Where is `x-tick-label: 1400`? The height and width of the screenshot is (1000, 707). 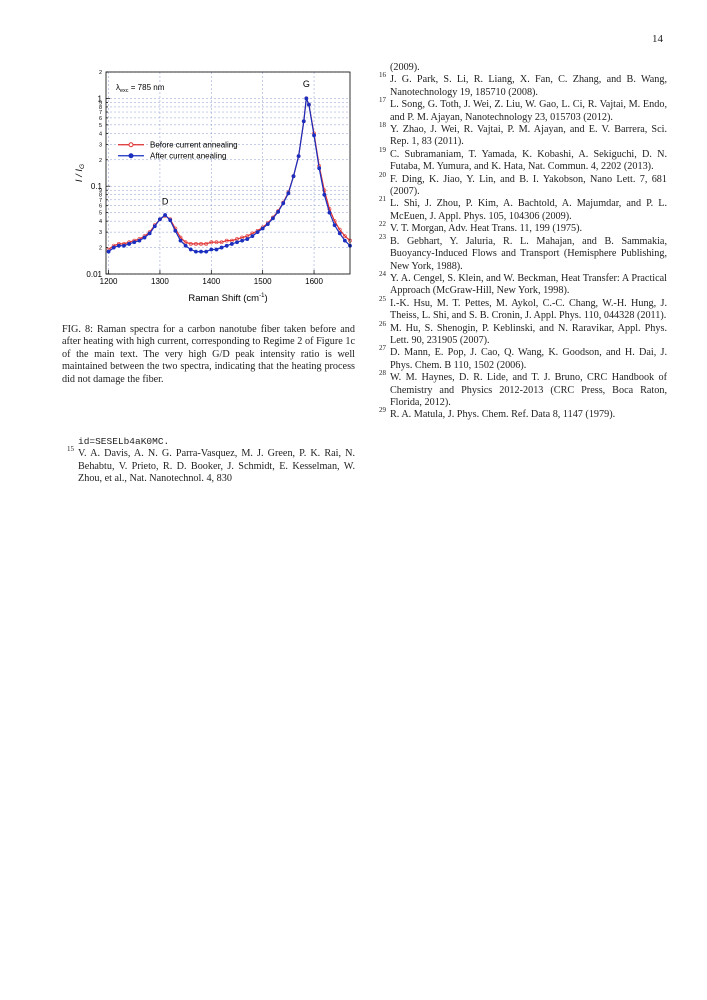
x-tick-label: 1400 is located at coordinates (211, 281).